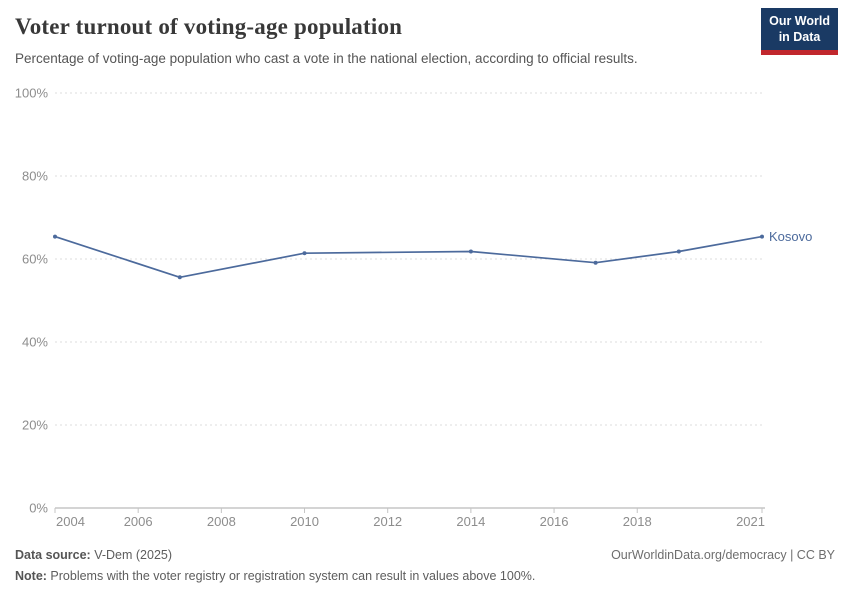  Describe the element at coordinates (35, 342) in the screenshot. I see `y-tick-label: 40%` at that location.